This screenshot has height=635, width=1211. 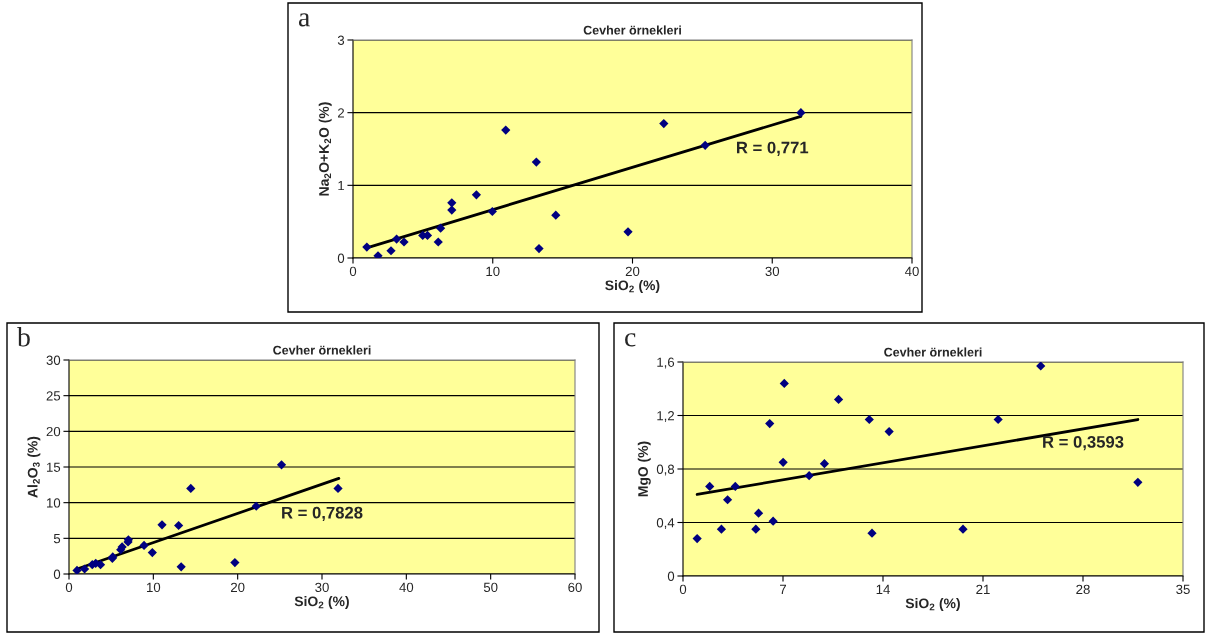 I want to click on x-tick-label: 35, so click(x=1183, y=589).